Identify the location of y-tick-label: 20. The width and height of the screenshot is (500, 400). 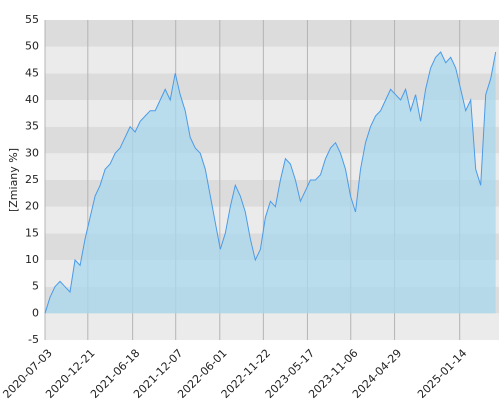
(32, 206).